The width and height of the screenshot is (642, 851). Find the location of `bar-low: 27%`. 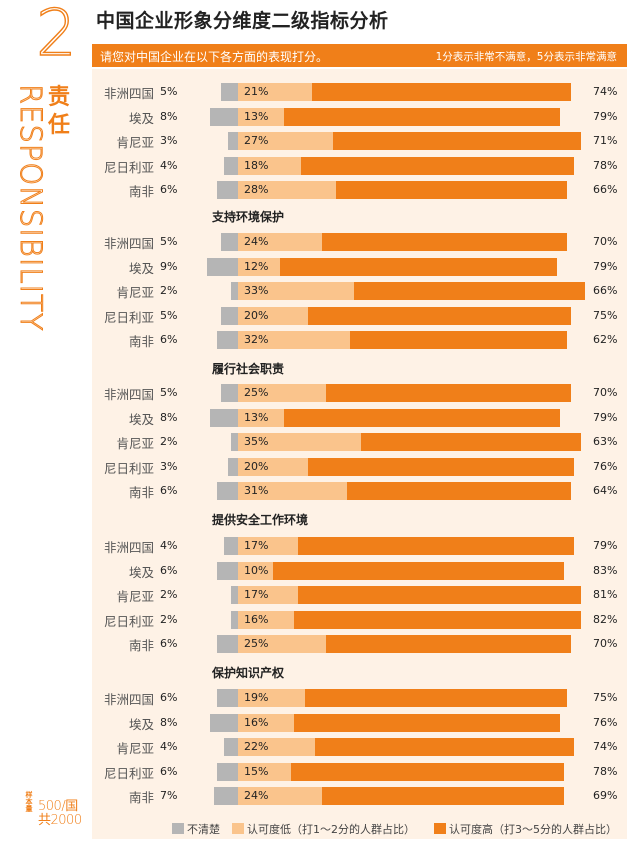

bar-low: 27% is located at coordinates (285, 141).